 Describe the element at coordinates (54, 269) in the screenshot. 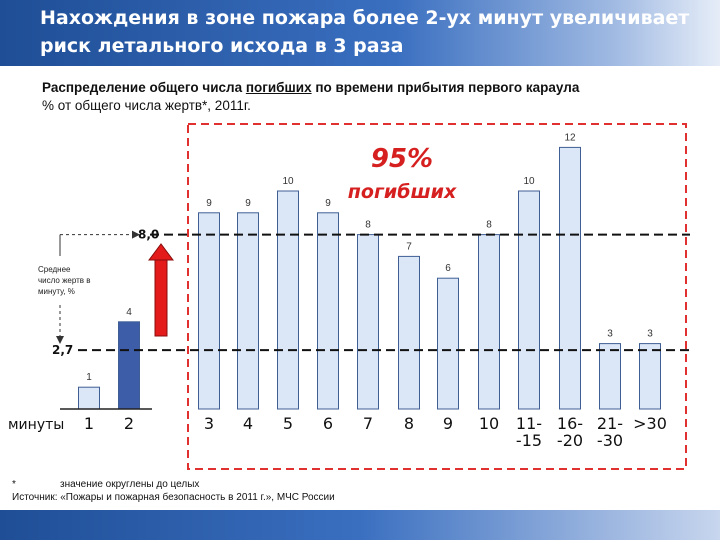

I see `avg-caption-line: Среднее` at that location.